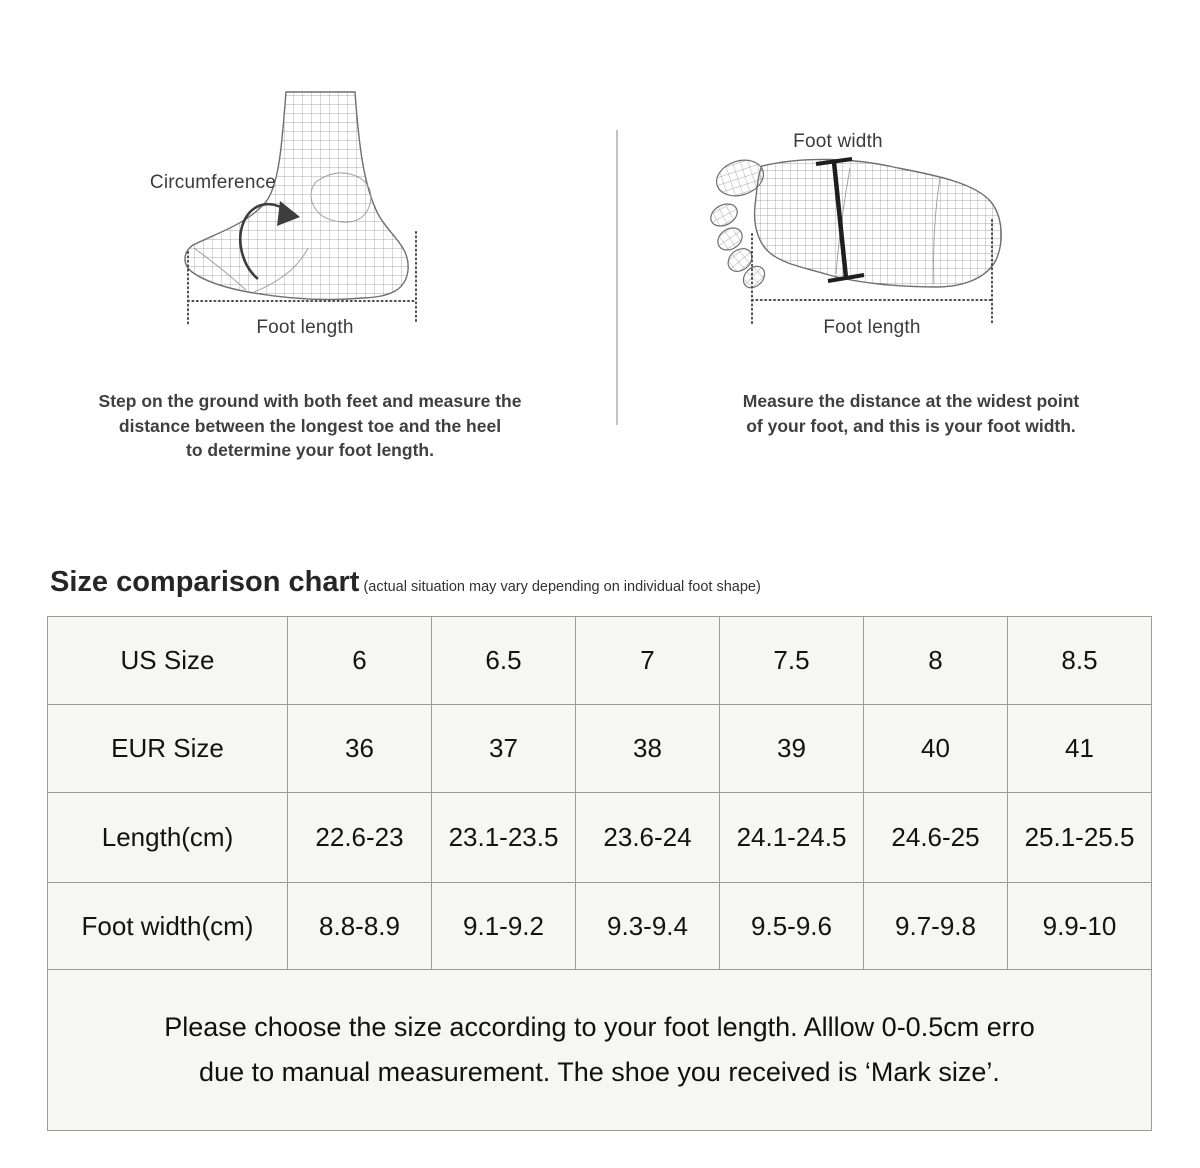 The height and width of the screenshot is (1168, 1200). I want to click on foot-contour, so click(281, 270).